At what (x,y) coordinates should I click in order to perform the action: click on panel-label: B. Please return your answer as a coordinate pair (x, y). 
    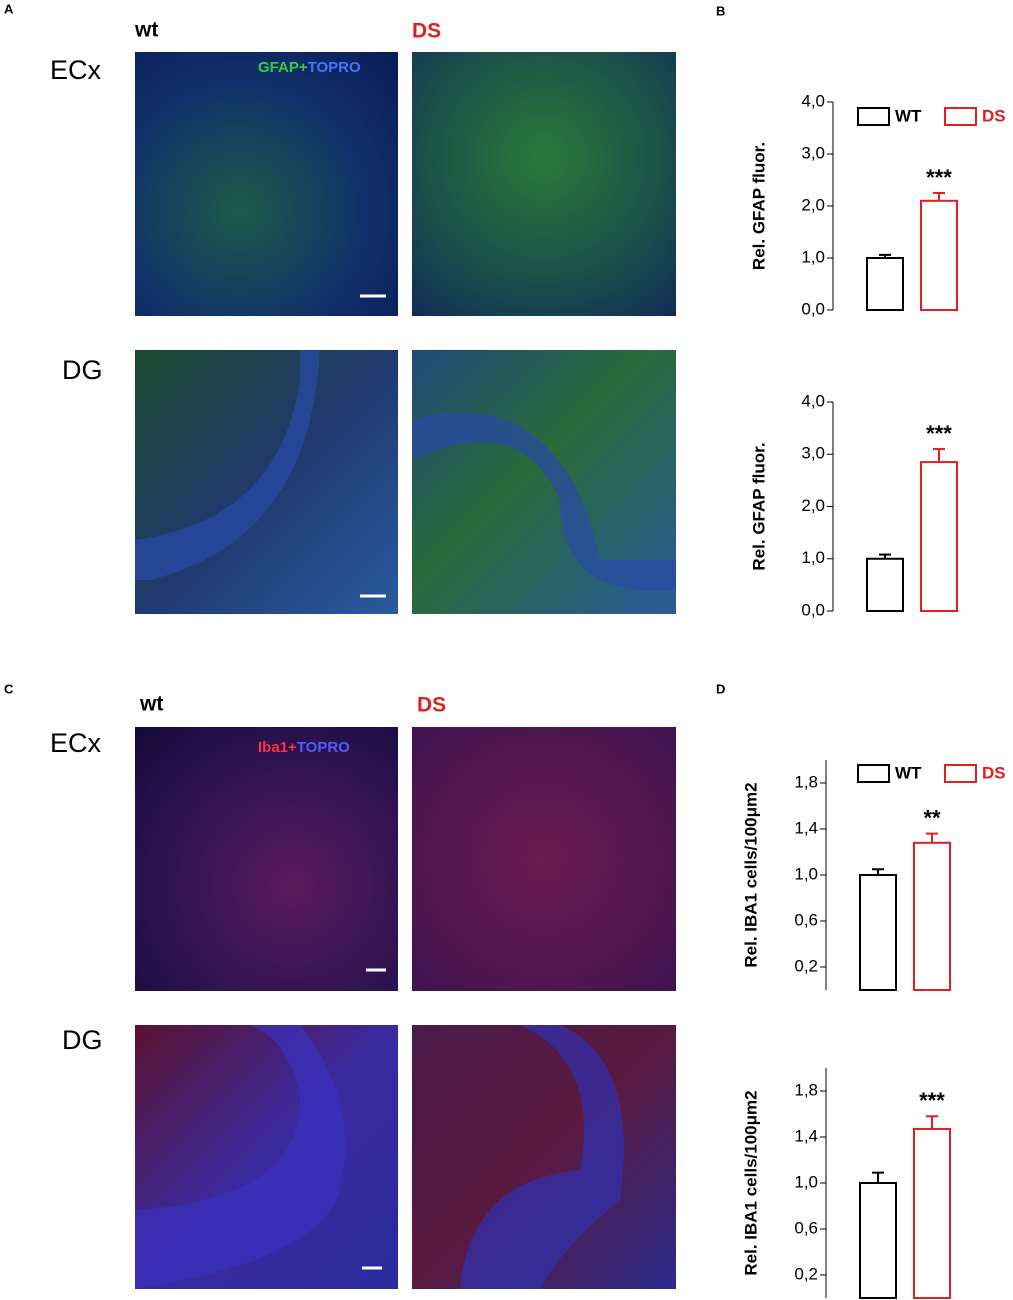
    Looking at the image, I should click on (720, 10).